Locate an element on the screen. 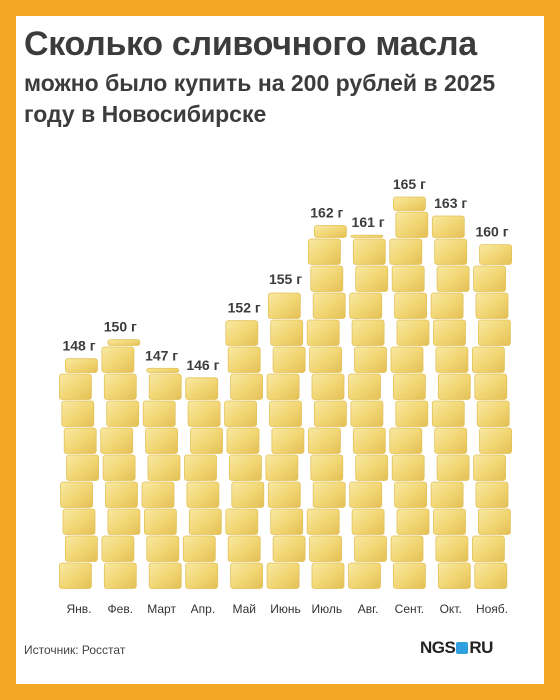 This screenshot has height=700, width=560. x-tick-label-1: Янв. is located at coordinates (78, 609).